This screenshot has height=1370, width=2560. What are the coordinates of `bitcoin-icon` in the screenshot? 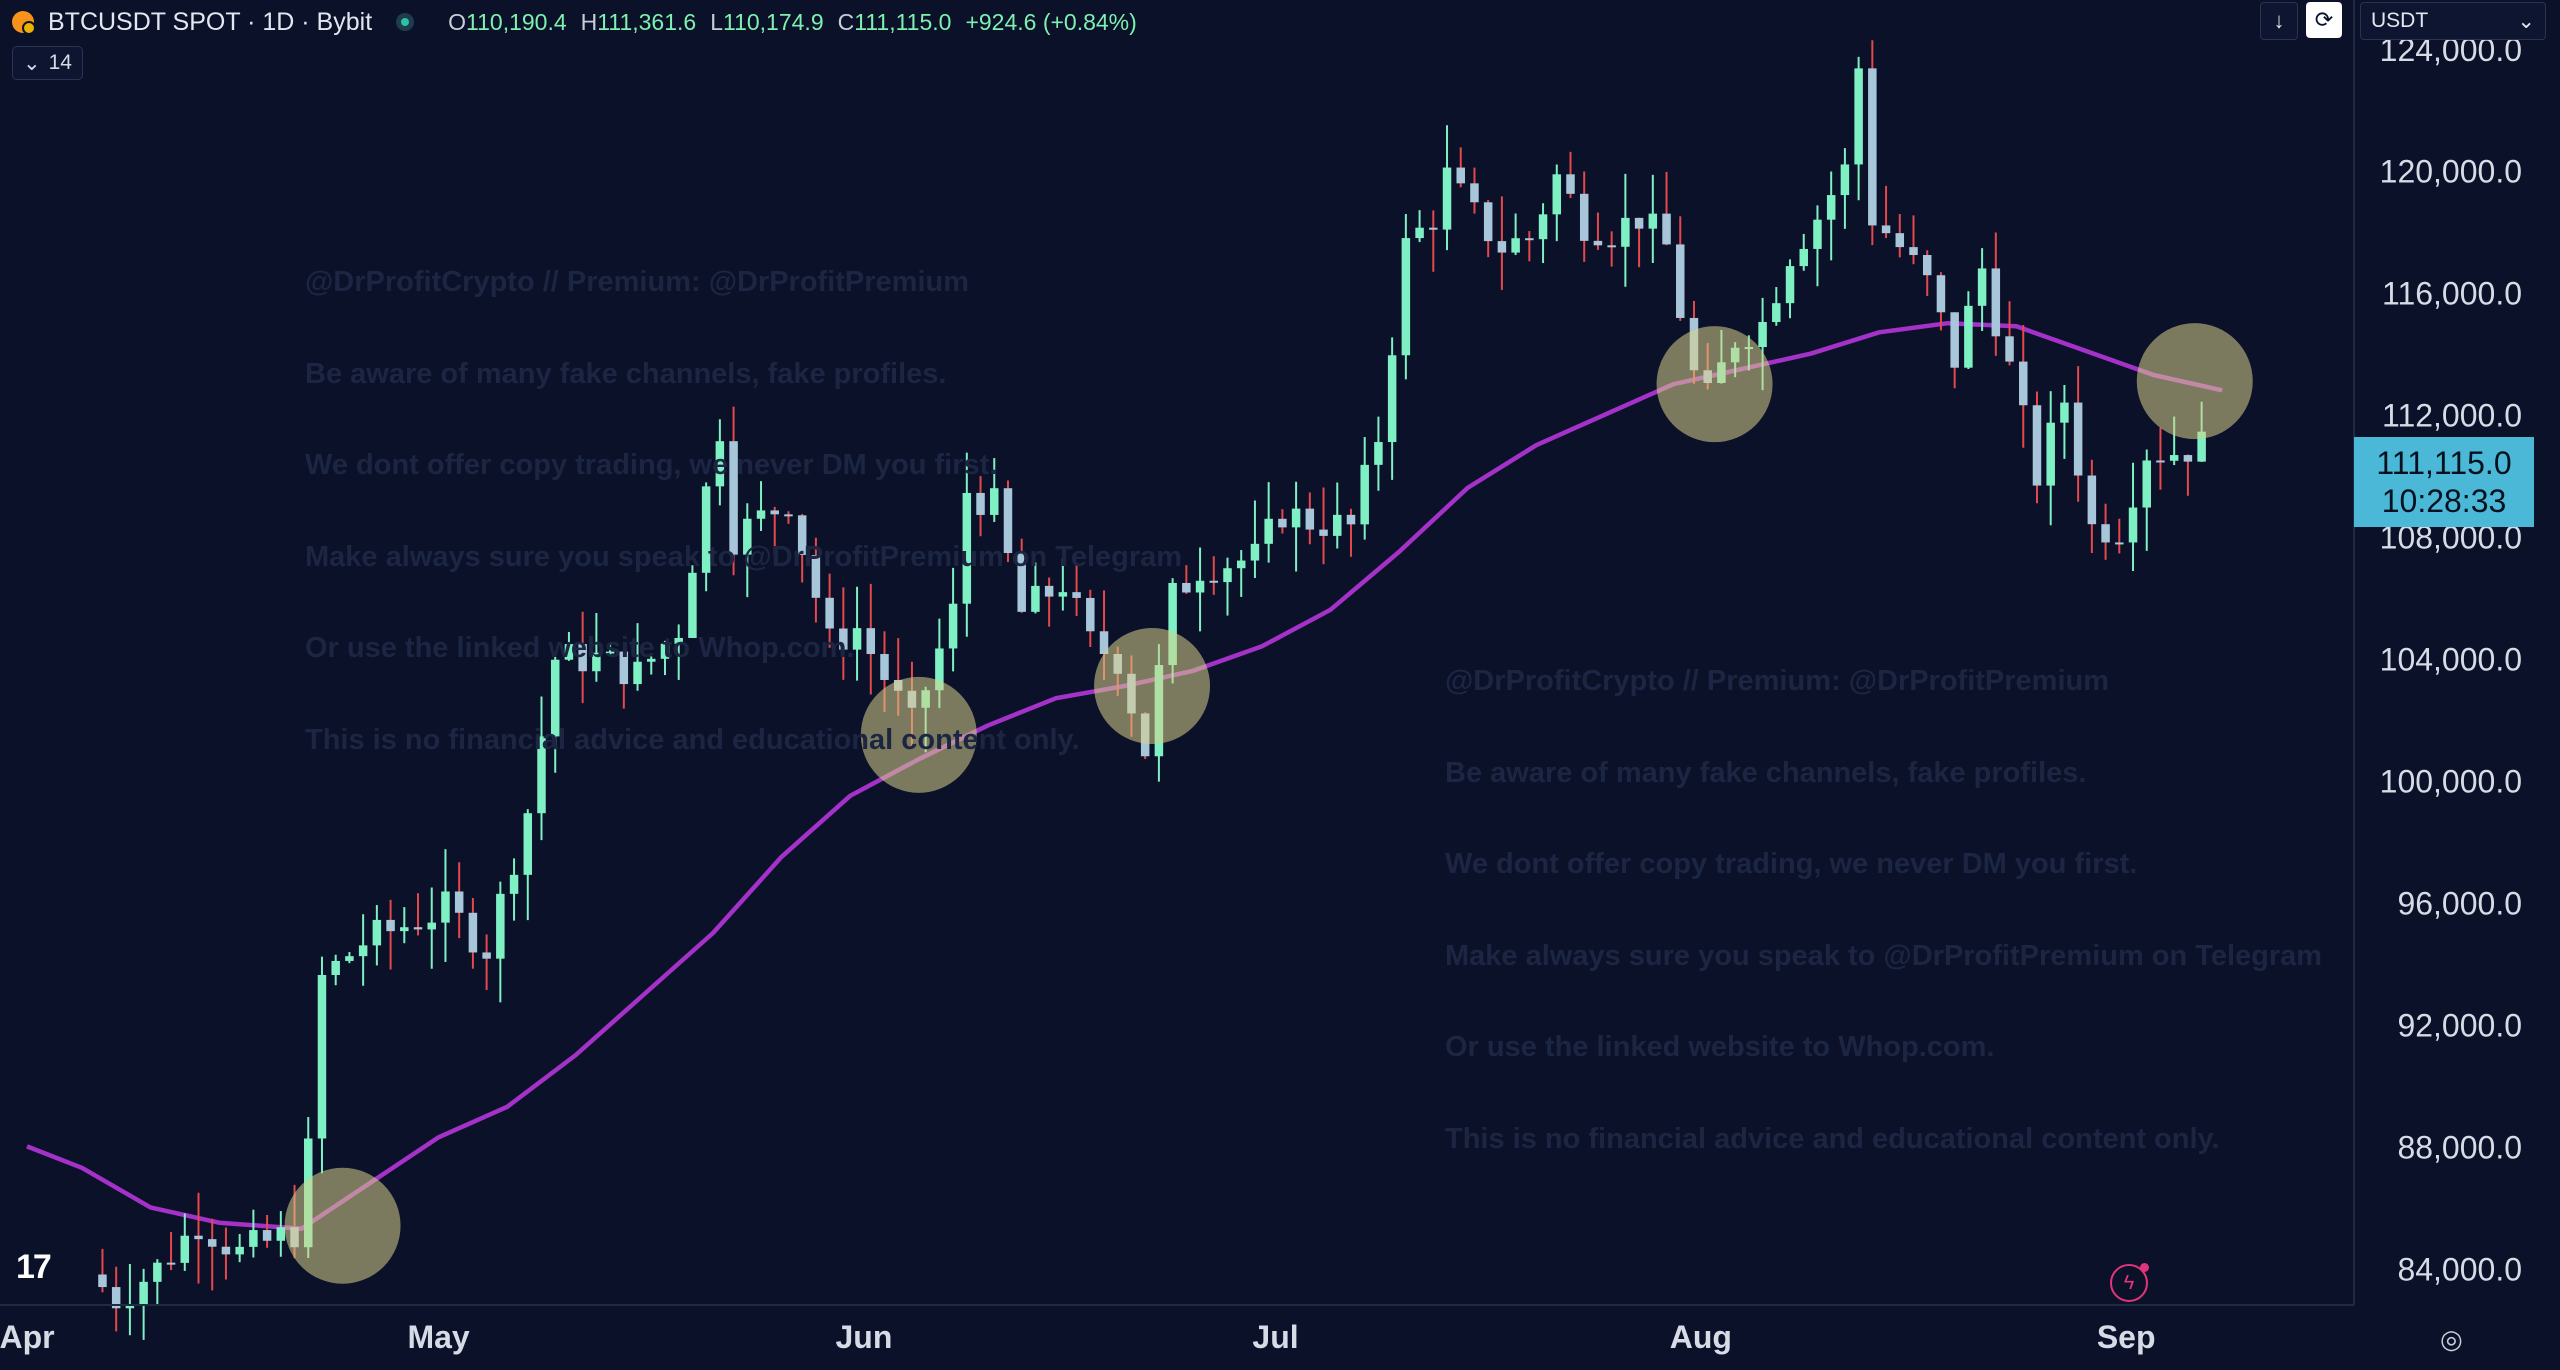 It's located at (24, 23).